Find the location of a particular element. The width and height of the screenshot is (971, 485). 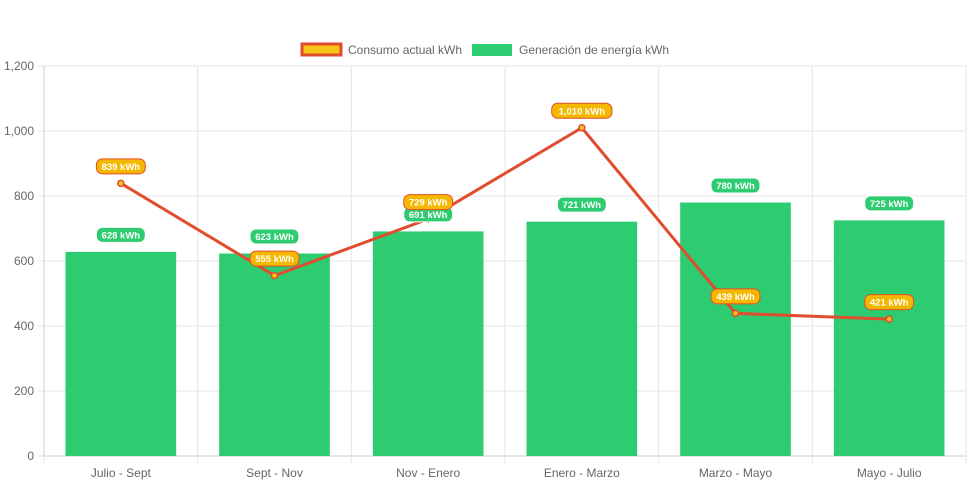

bar-value-label: 725 kWh is located at coordinates (889, 204).